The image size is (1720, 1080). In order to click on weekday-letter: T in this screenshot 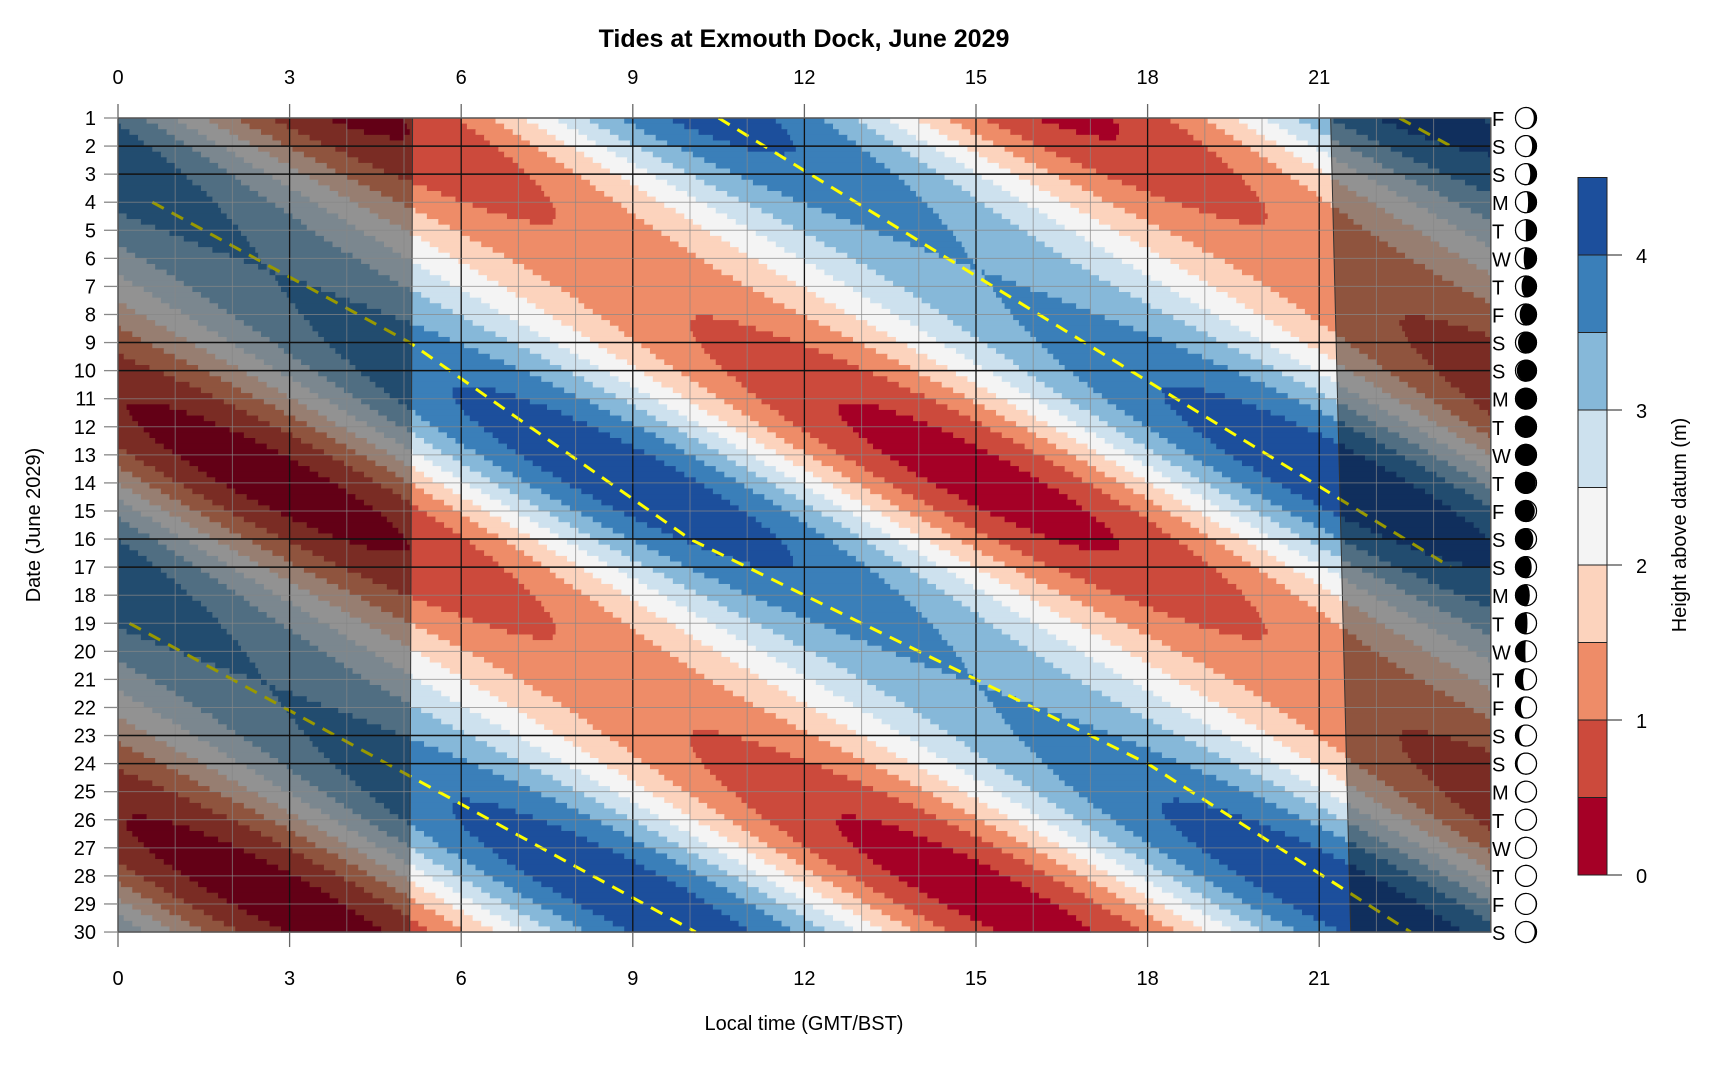, I will do `click(1498, 878)`.